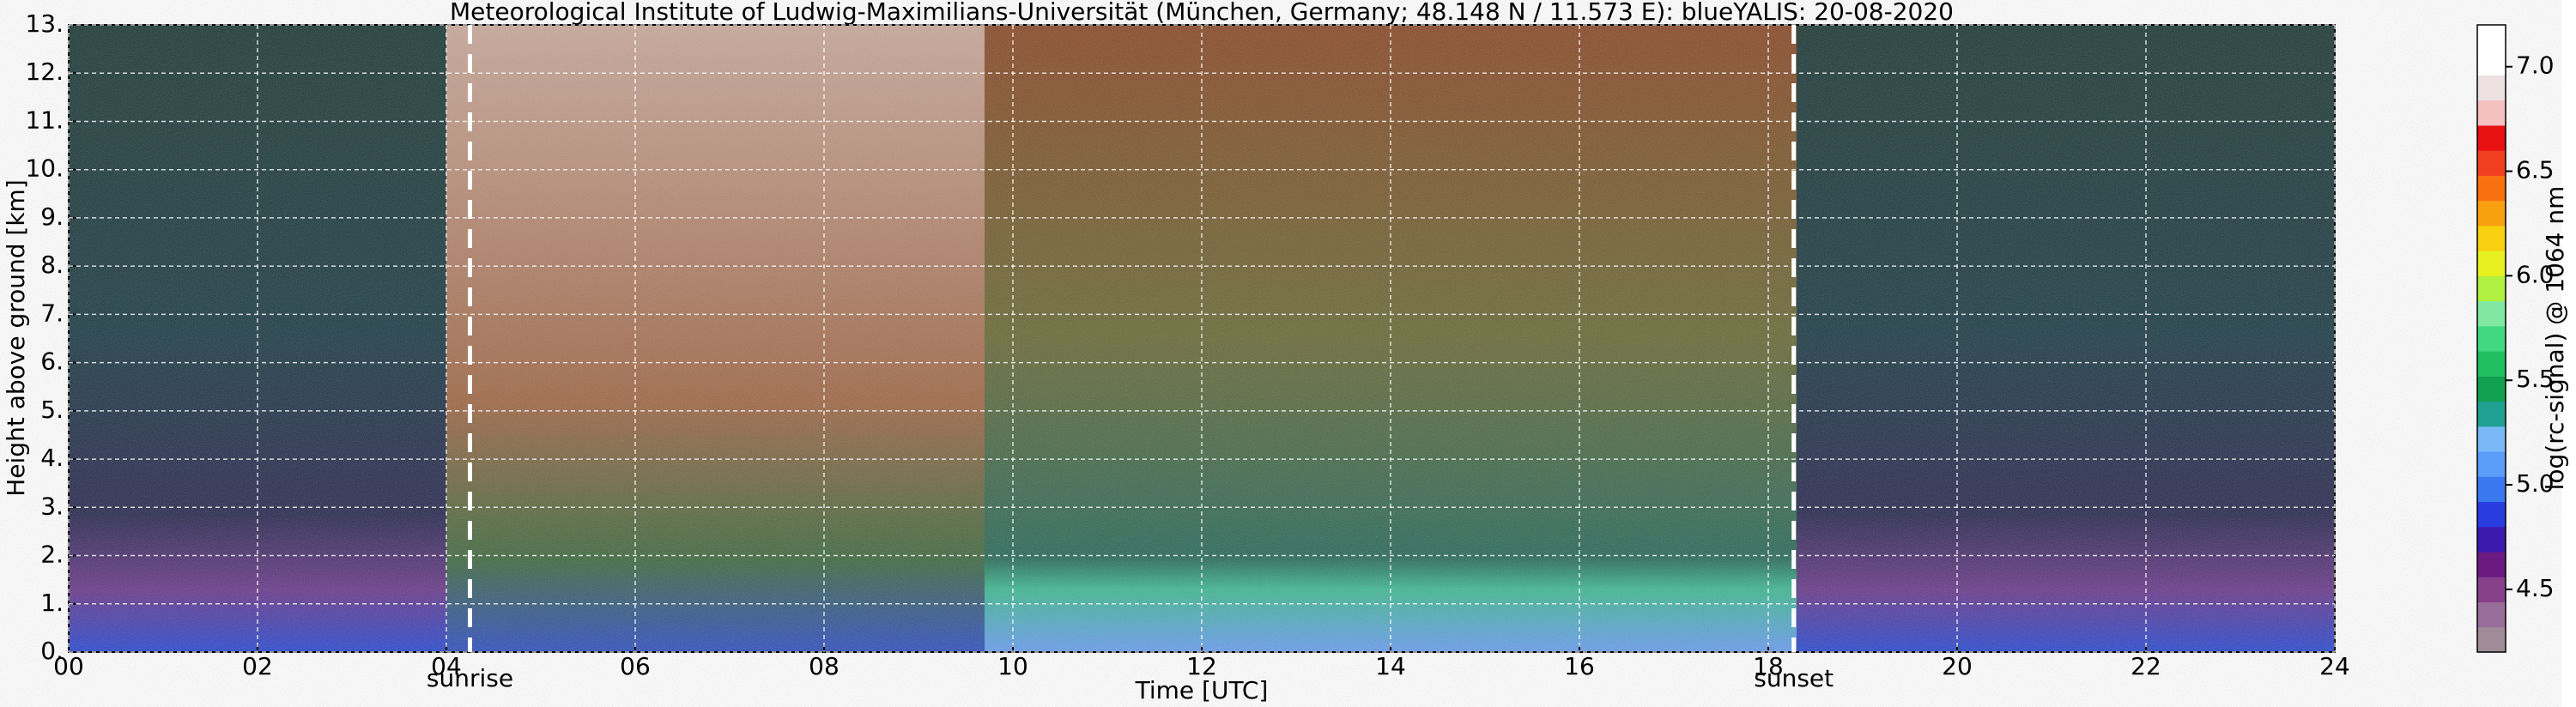 This screenshot has width=2576, height=707. Describe the element at coordinates (52, 555) in the screenshot. I see `y-tick-label: 2.` at that location.